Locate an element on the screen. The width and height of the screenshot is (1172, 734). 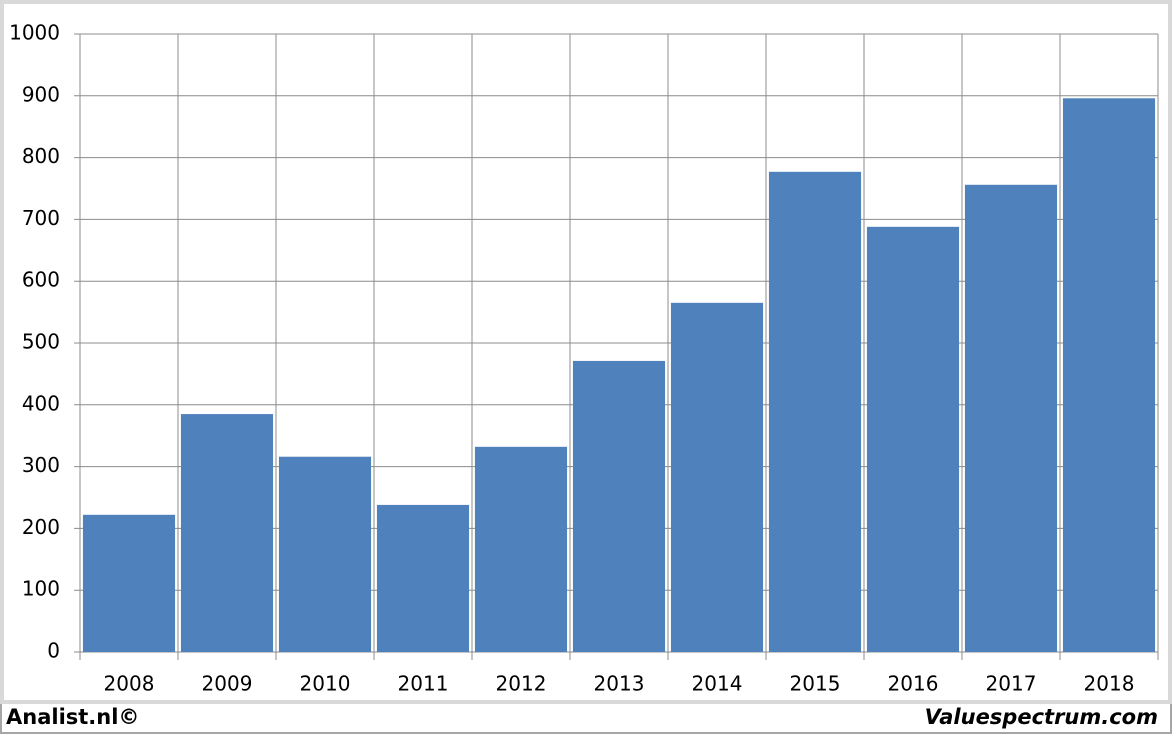
x-tick-label: 2013 is located at coordinates (619, 684).